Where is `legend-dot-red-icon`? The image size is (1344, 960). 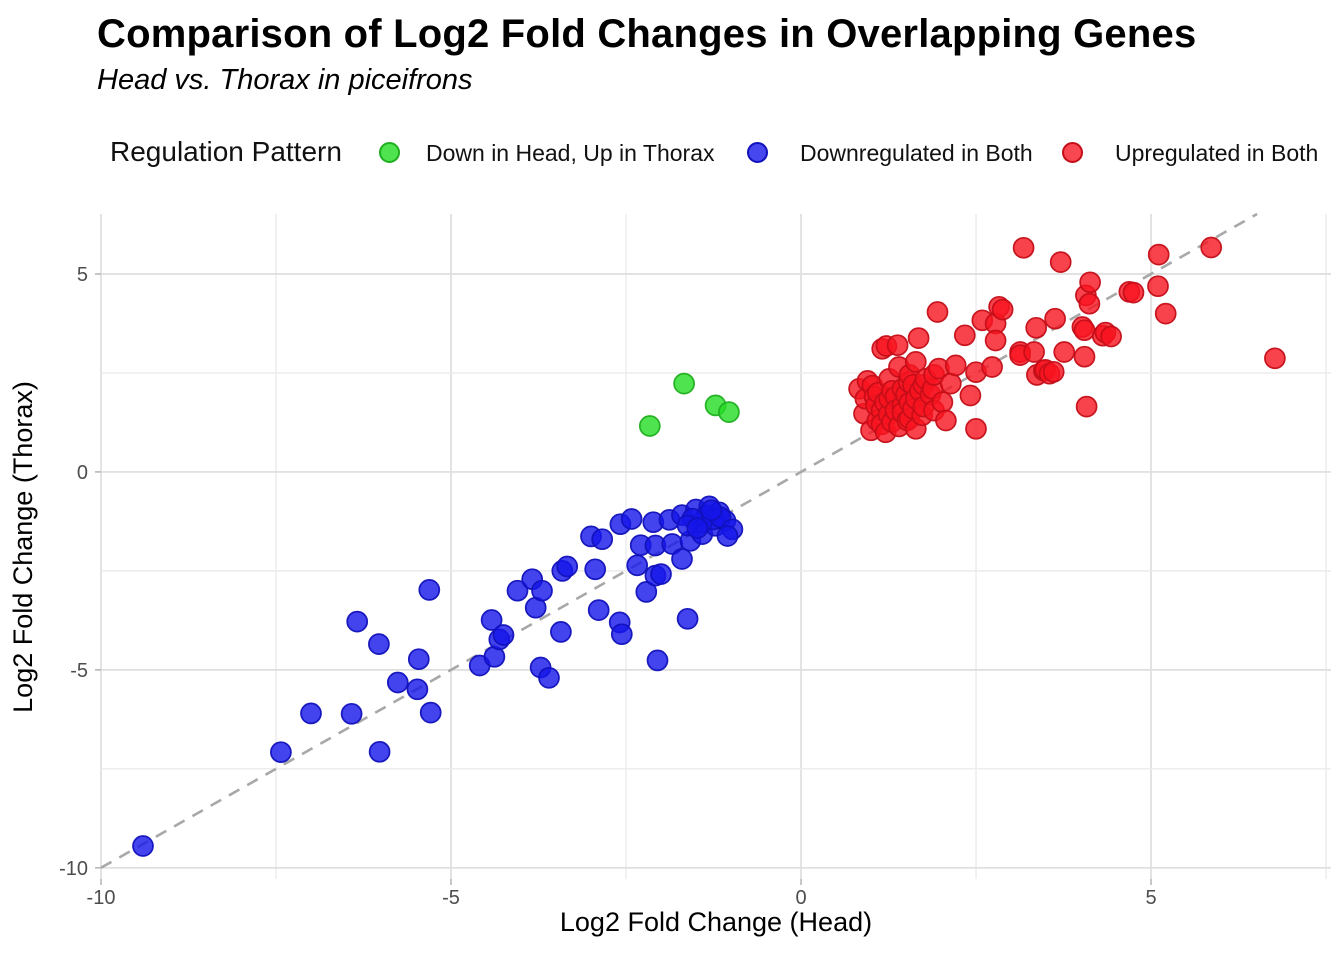
legend-dot-red-icon is located at coordinates (1072, 152).